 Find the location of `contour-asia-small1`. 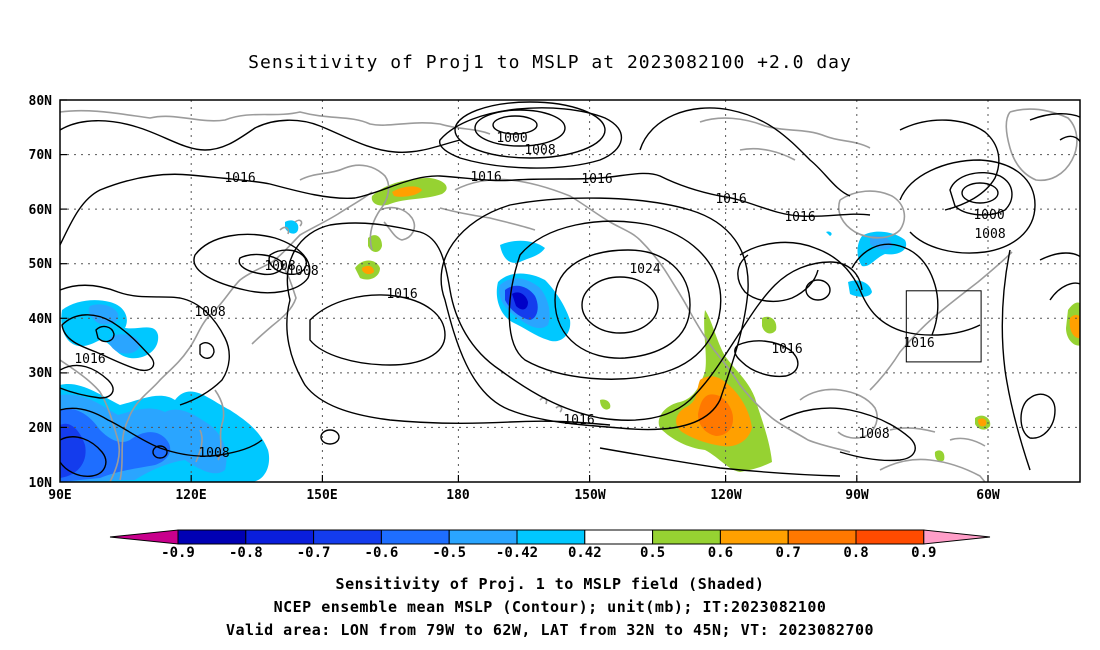

contour-asia-small1 is located at coordinates (105, 334).